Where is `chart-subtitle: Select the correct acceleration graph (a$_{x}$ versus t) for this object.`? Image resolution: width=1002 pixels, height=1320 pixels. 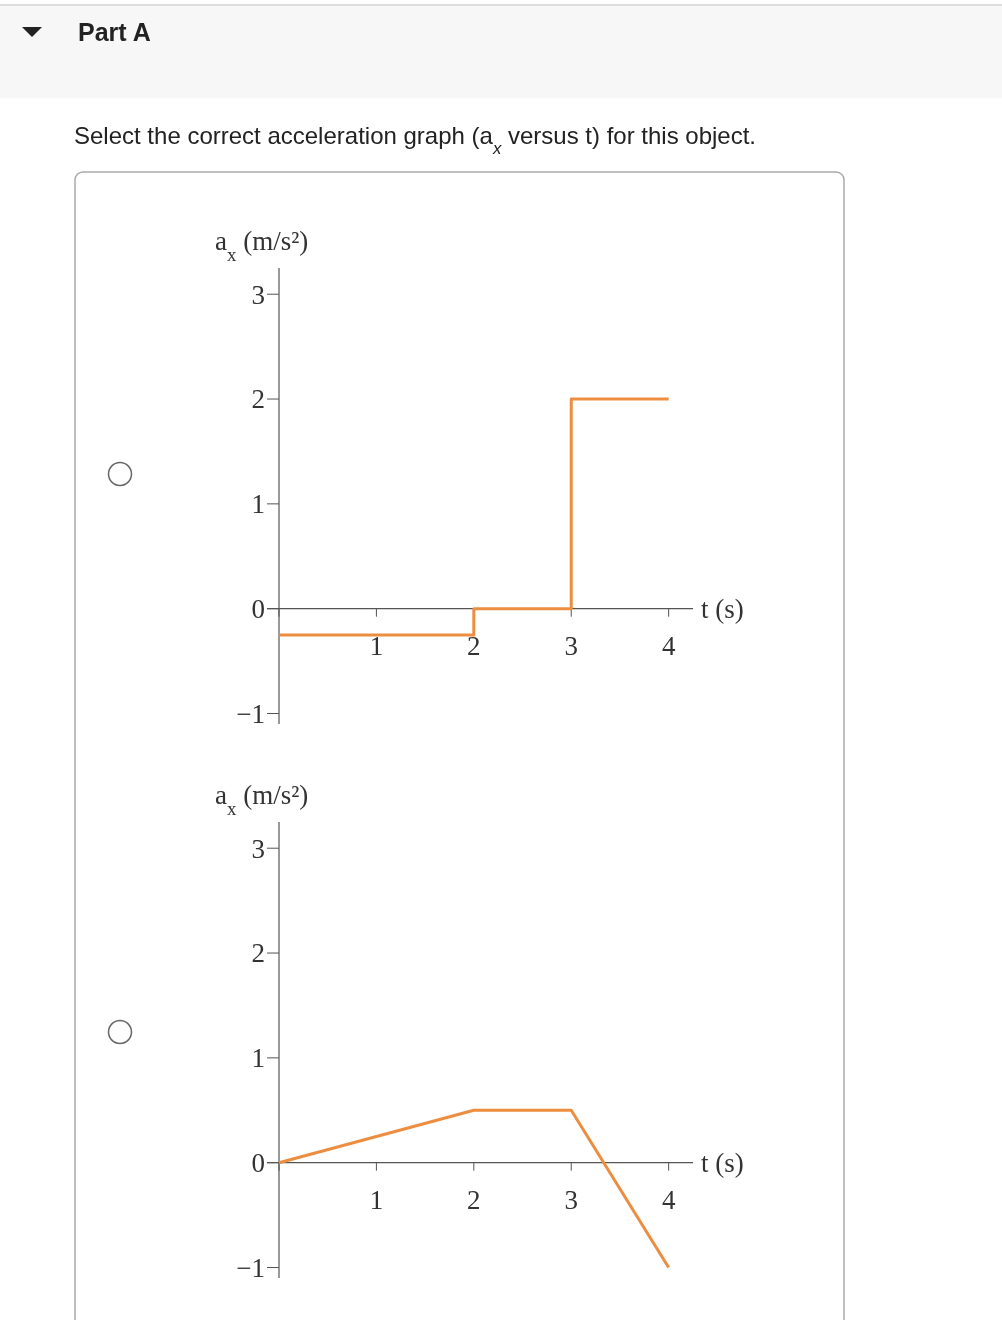
chart-subtitle: Select the correct acceleration graph (a$_{x}$ versus t) for this object. is located at coordinates (415, 140).